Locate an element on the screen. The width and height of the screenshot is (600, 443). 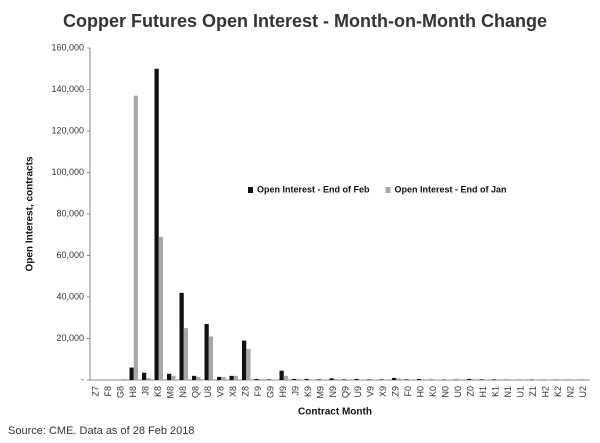
x-tick-label: H9 is located at coordinates (283, 392).